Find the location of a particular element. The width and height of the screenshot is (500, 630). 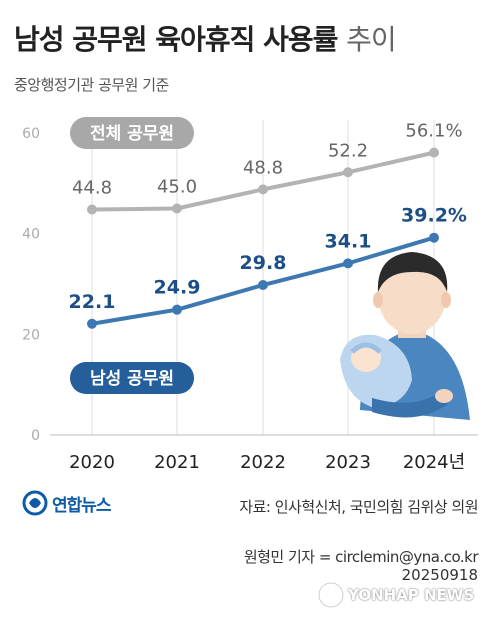

x-tick-label: 2021 is located at coordinates (177, 462).